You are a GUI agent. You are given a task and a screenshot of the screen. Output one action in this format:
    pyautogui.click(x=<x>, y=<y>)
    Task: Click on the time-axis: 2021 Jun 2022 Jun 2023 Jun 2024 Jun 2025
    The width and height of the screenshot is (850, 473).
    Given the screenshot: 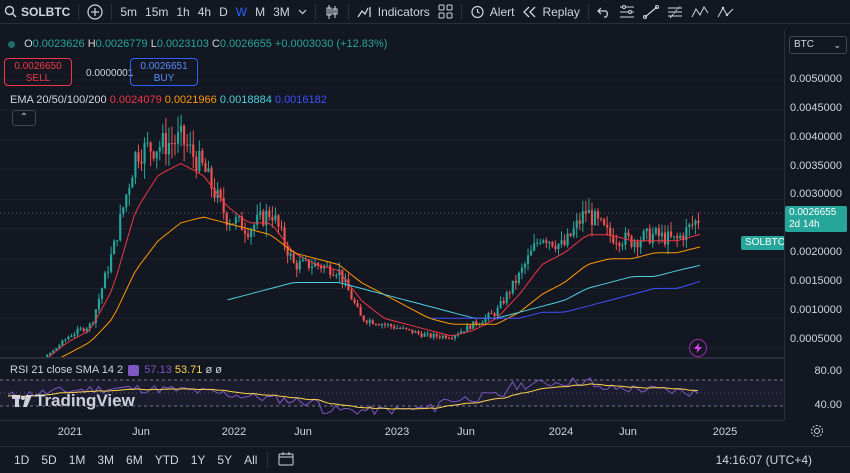 What is the action you would take?
    pyautogui.click(x=411, y=431)
    